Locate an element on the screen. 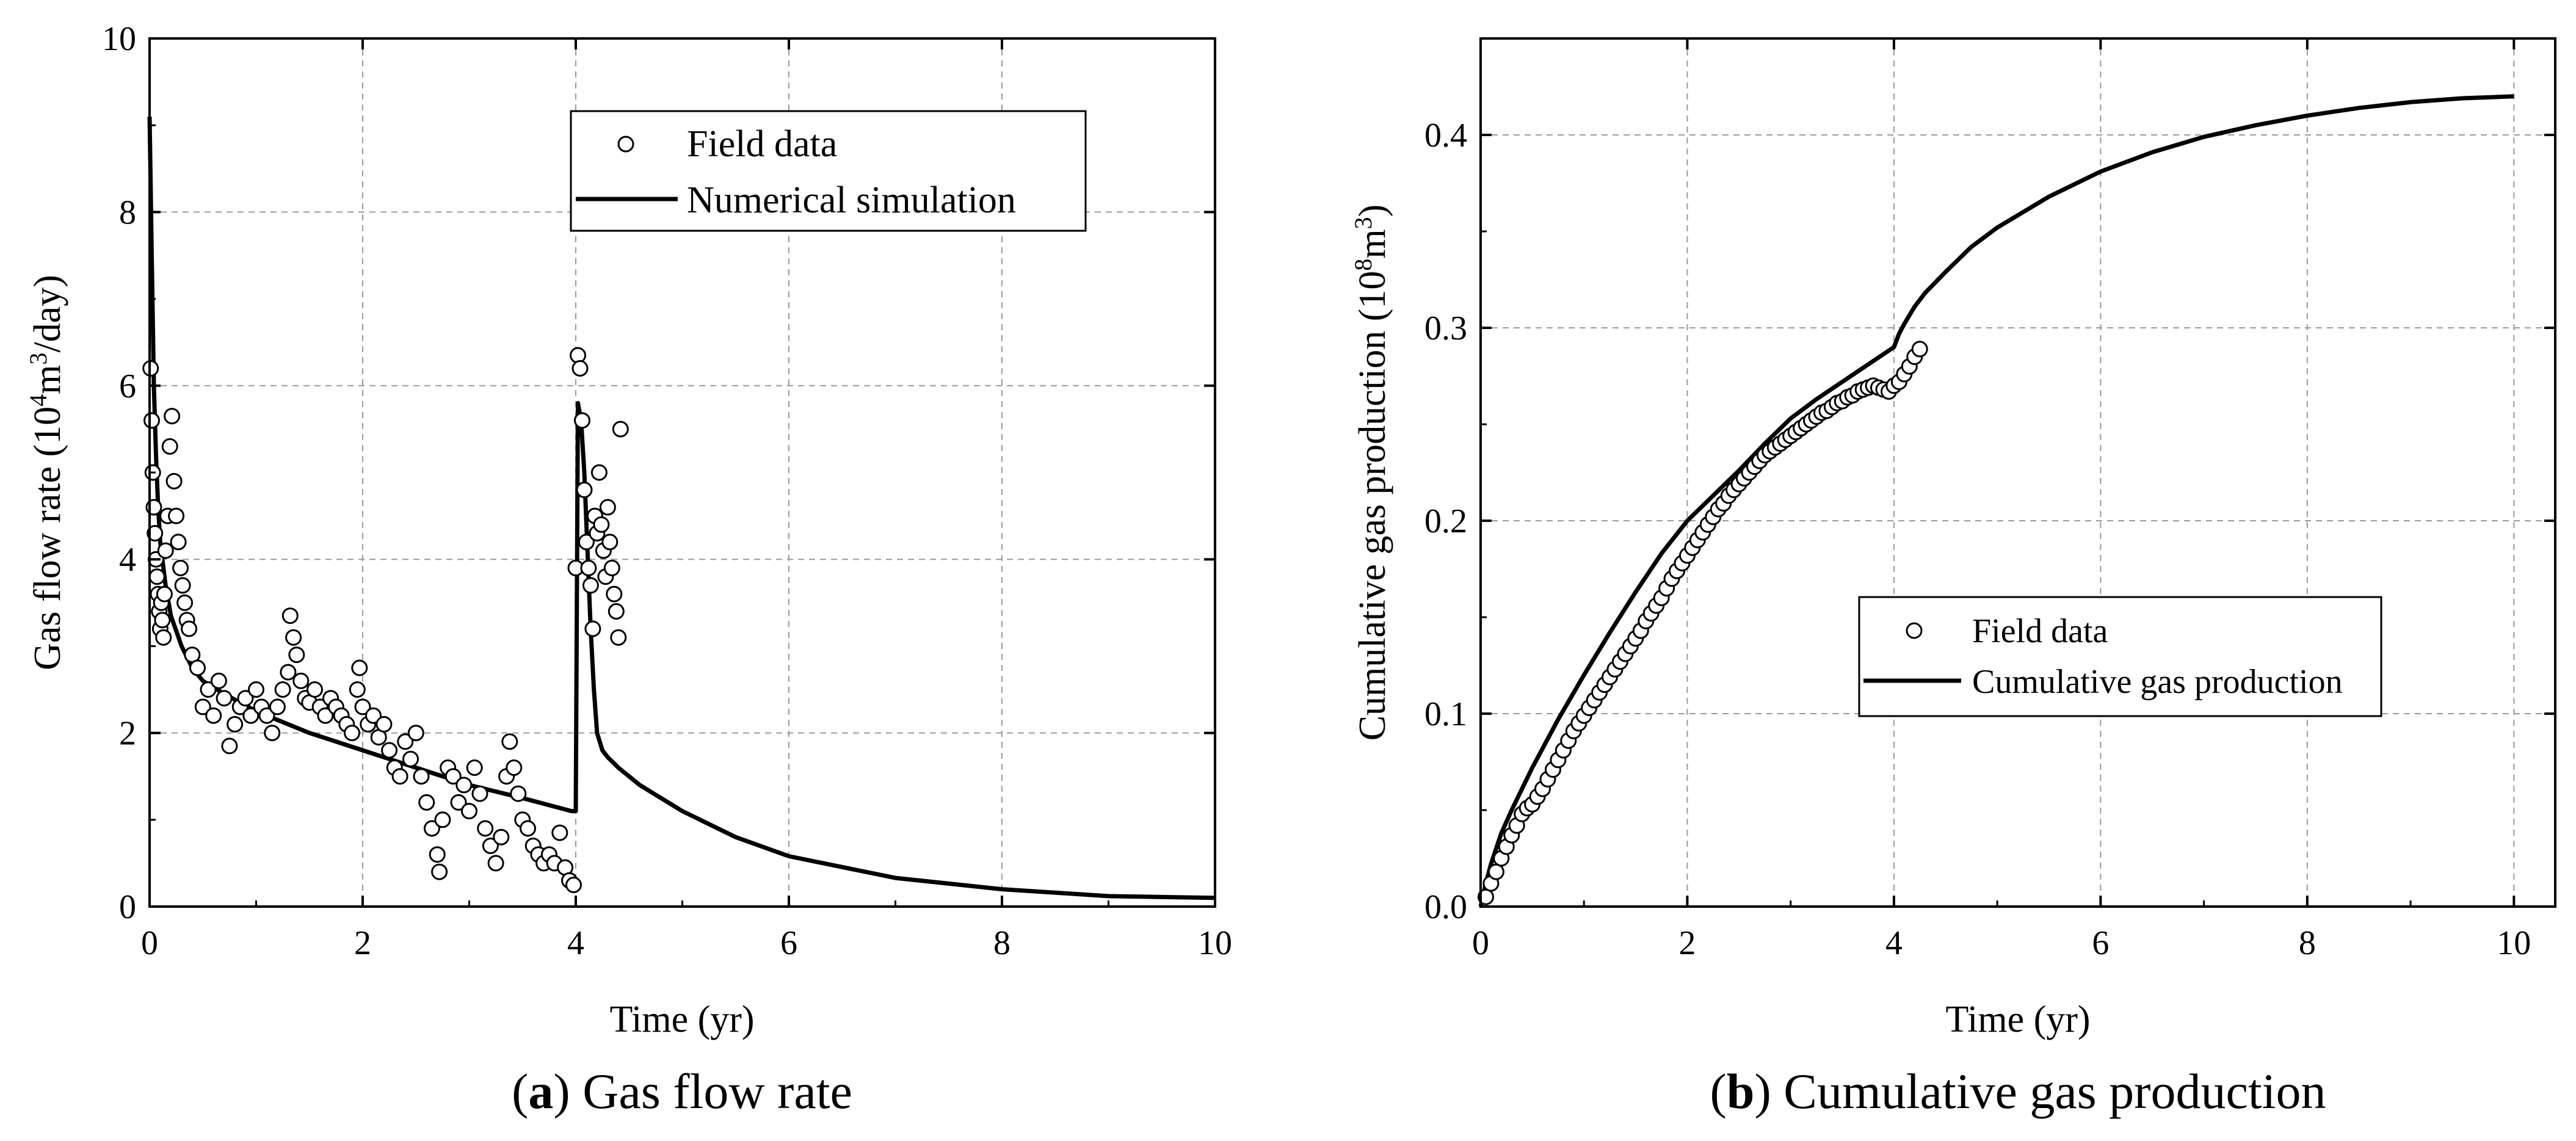 Image resolution: width=2576 pixels, height=1141 pixels. panel-b-legend-marker-field-data is located at coordinates (1914, 630).